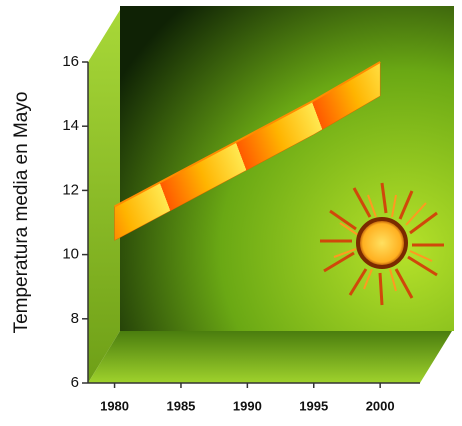 This screenshot has width=462, height=426. What do you see at coordinates (180, 405) in the screenshot?
I see `x-tick-label: 1985` at bounding box center [180, 405].